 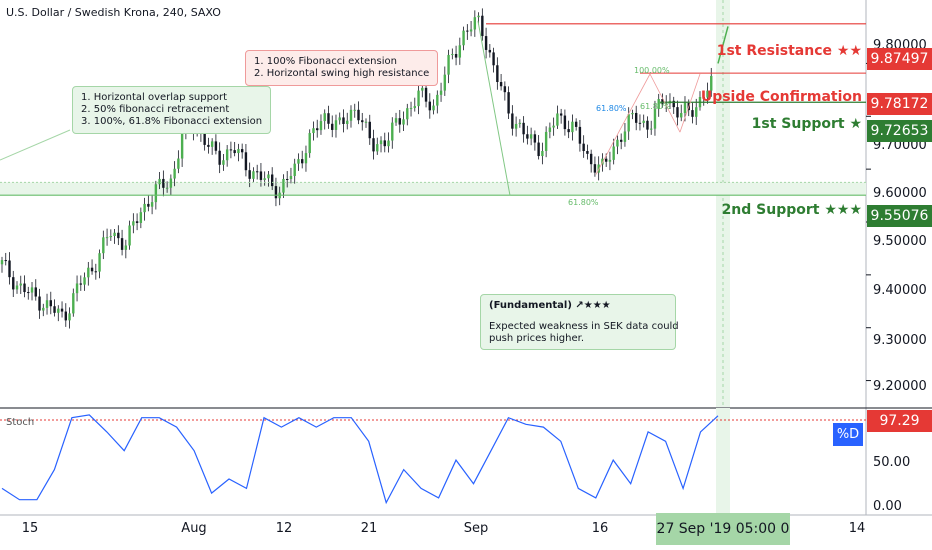 What do you see at coordinates (857, 528) in the screenshot?
I see `time-tick: 14` at bounding box center [857, 528].